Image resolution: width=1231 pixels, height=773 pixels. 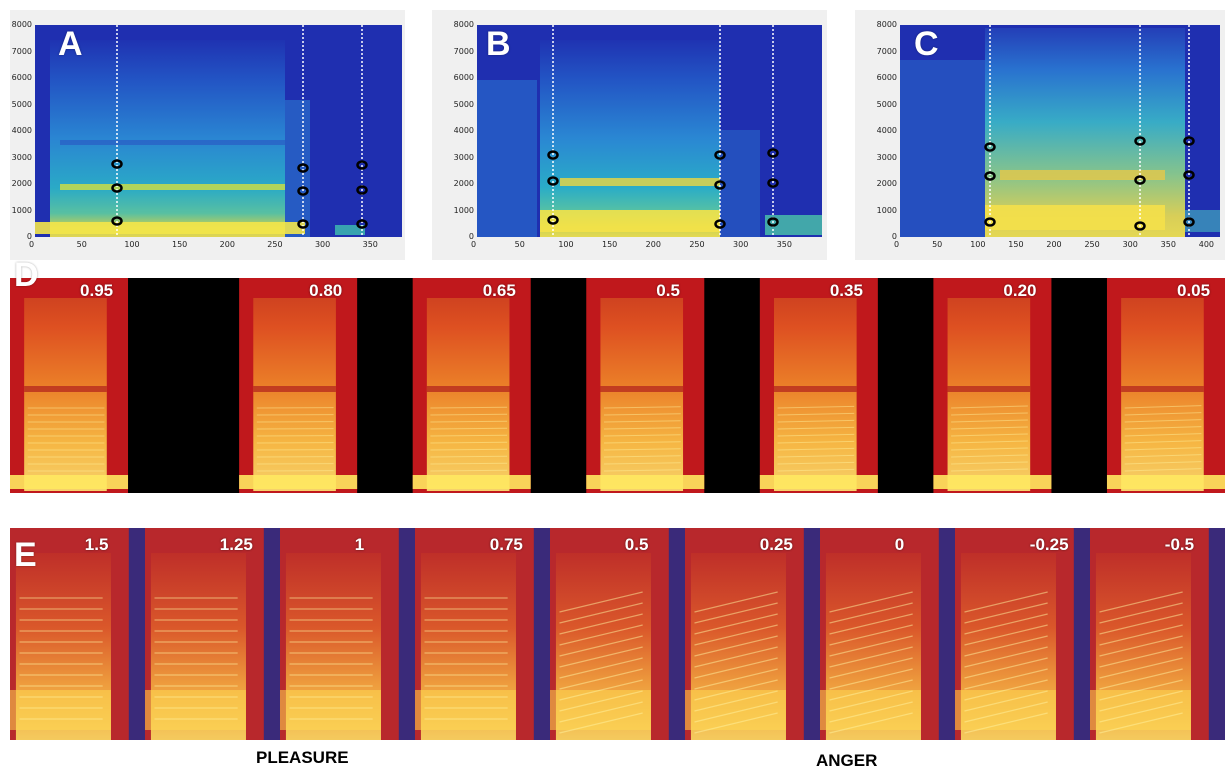 What do you see at coordinates (846, 290) in the screenshot?
I see `row-d-value-label: 0.35` at bounding box center [846, 290].